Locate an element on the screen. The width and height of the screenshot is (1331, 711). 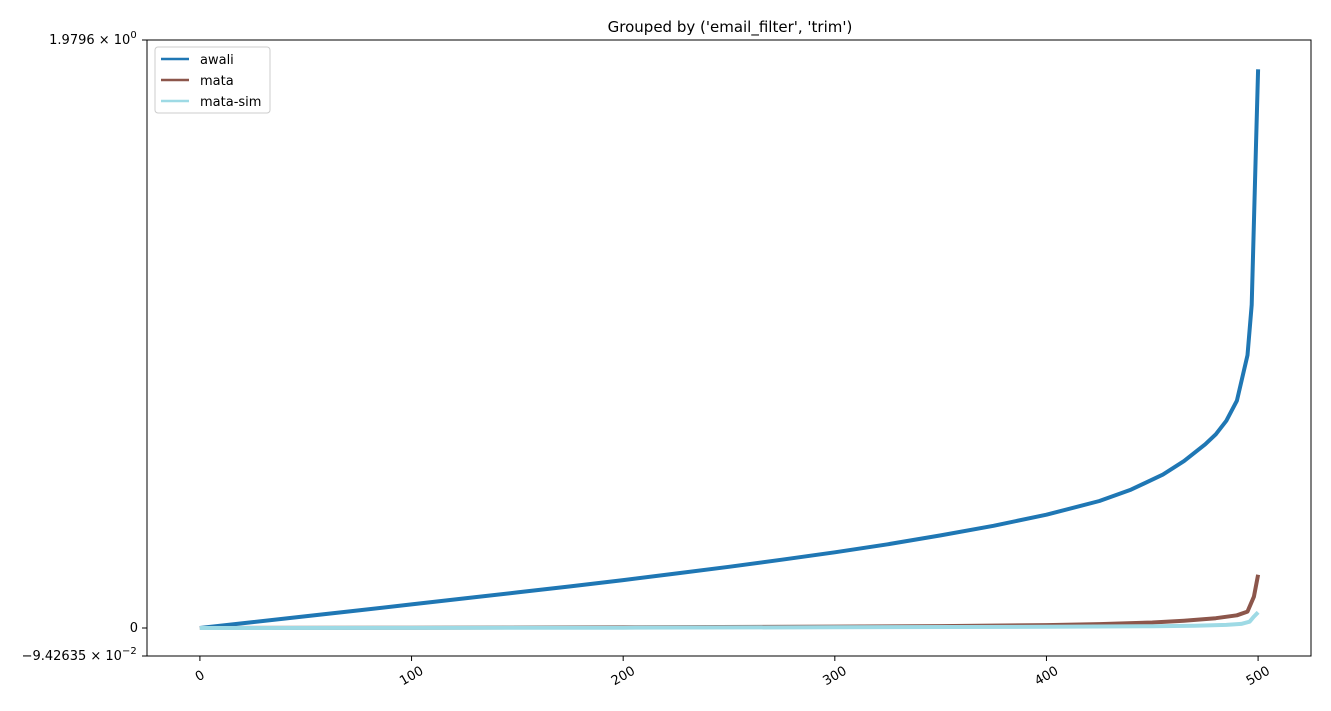
chart-title: Grouped by ('email_filter', 'trim') is located at coordinates (730, 27).